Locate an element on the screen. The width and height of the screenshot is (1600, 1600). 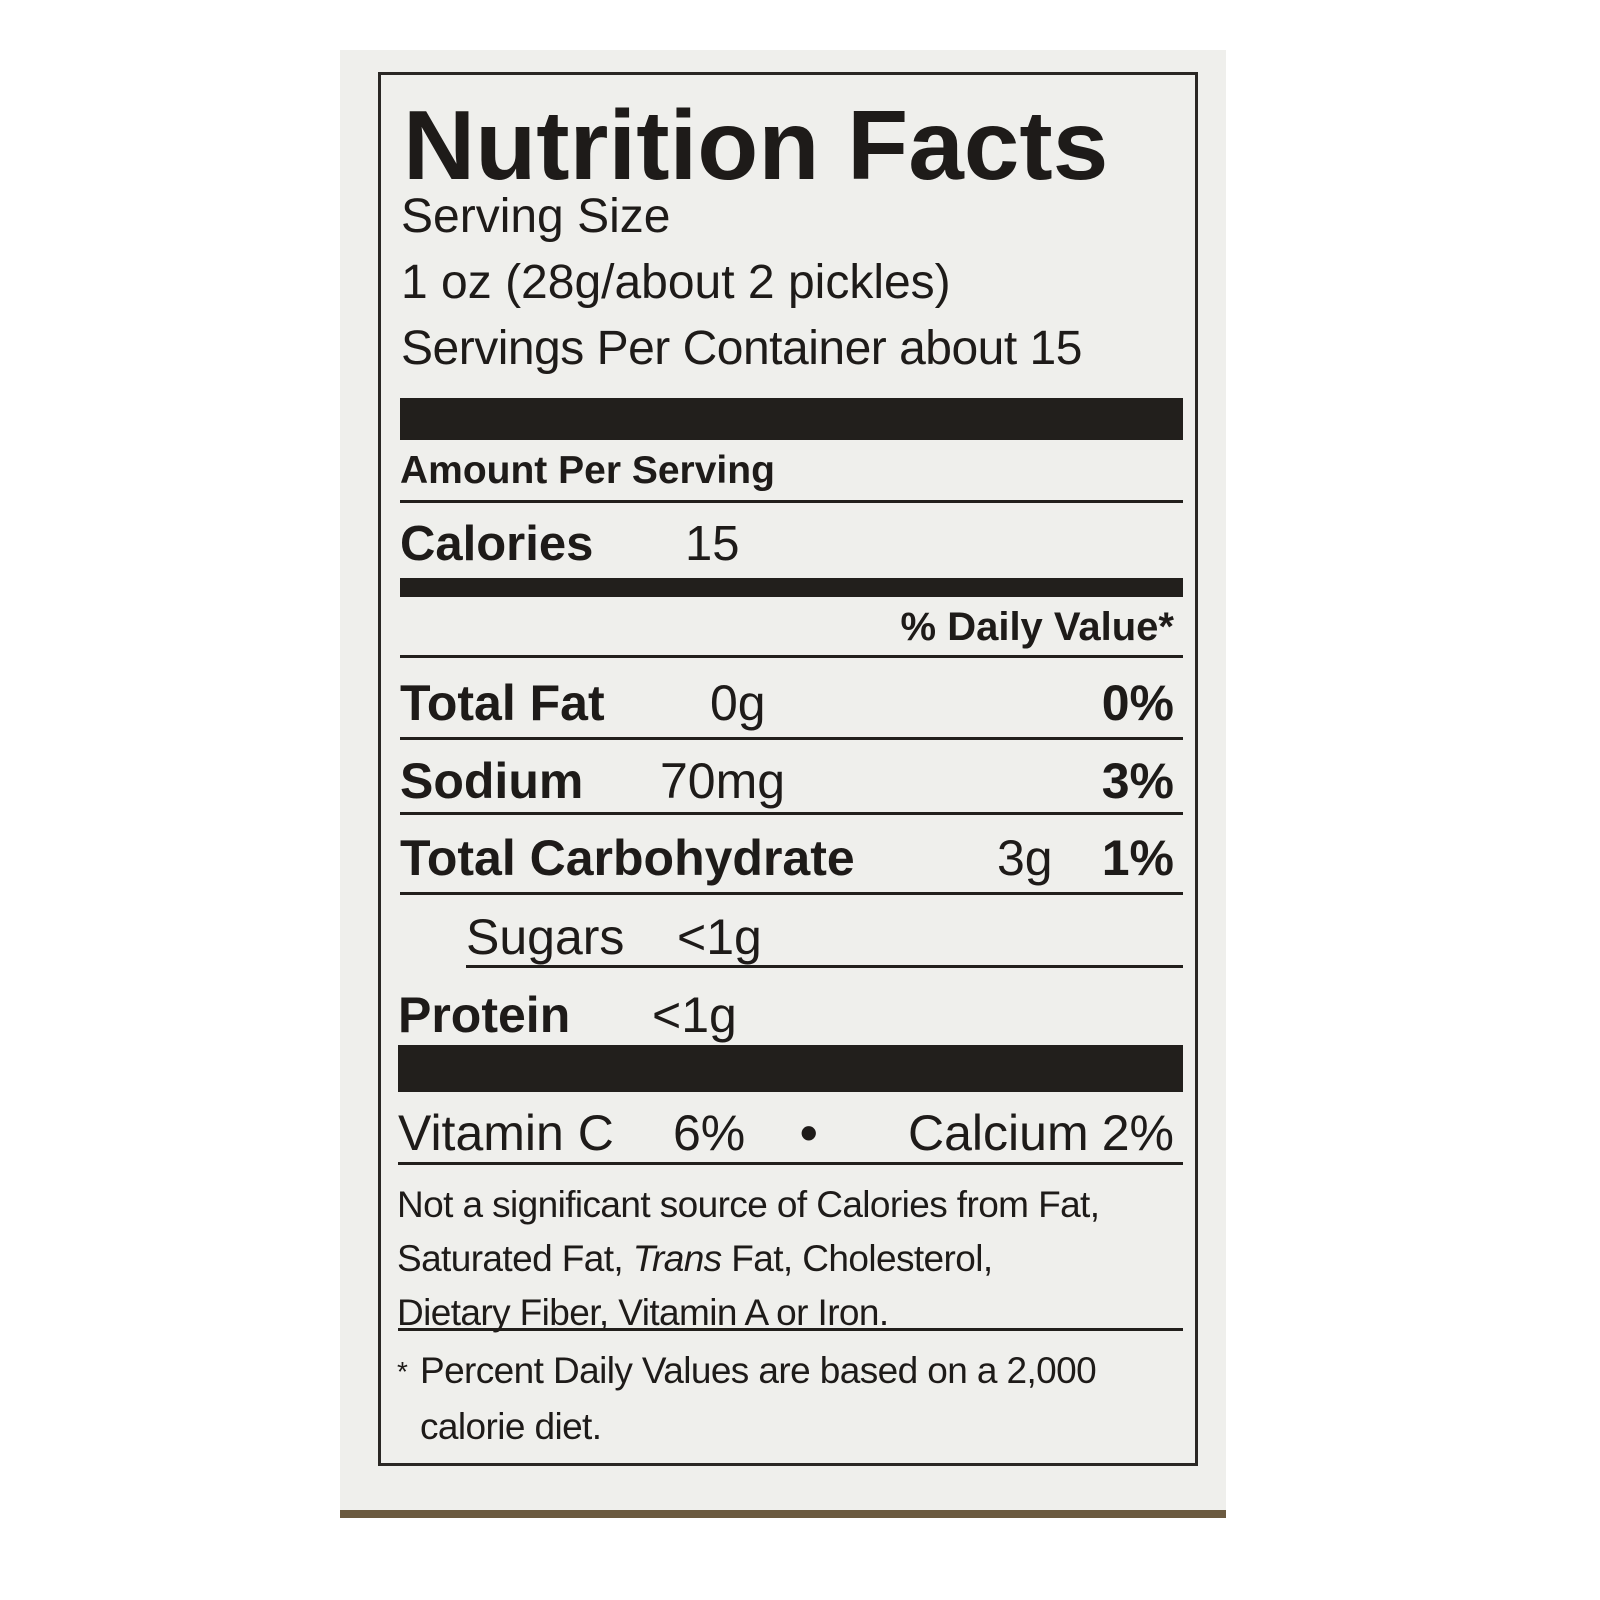
protein-amount: <1g is located at coordinates (694, 1015).